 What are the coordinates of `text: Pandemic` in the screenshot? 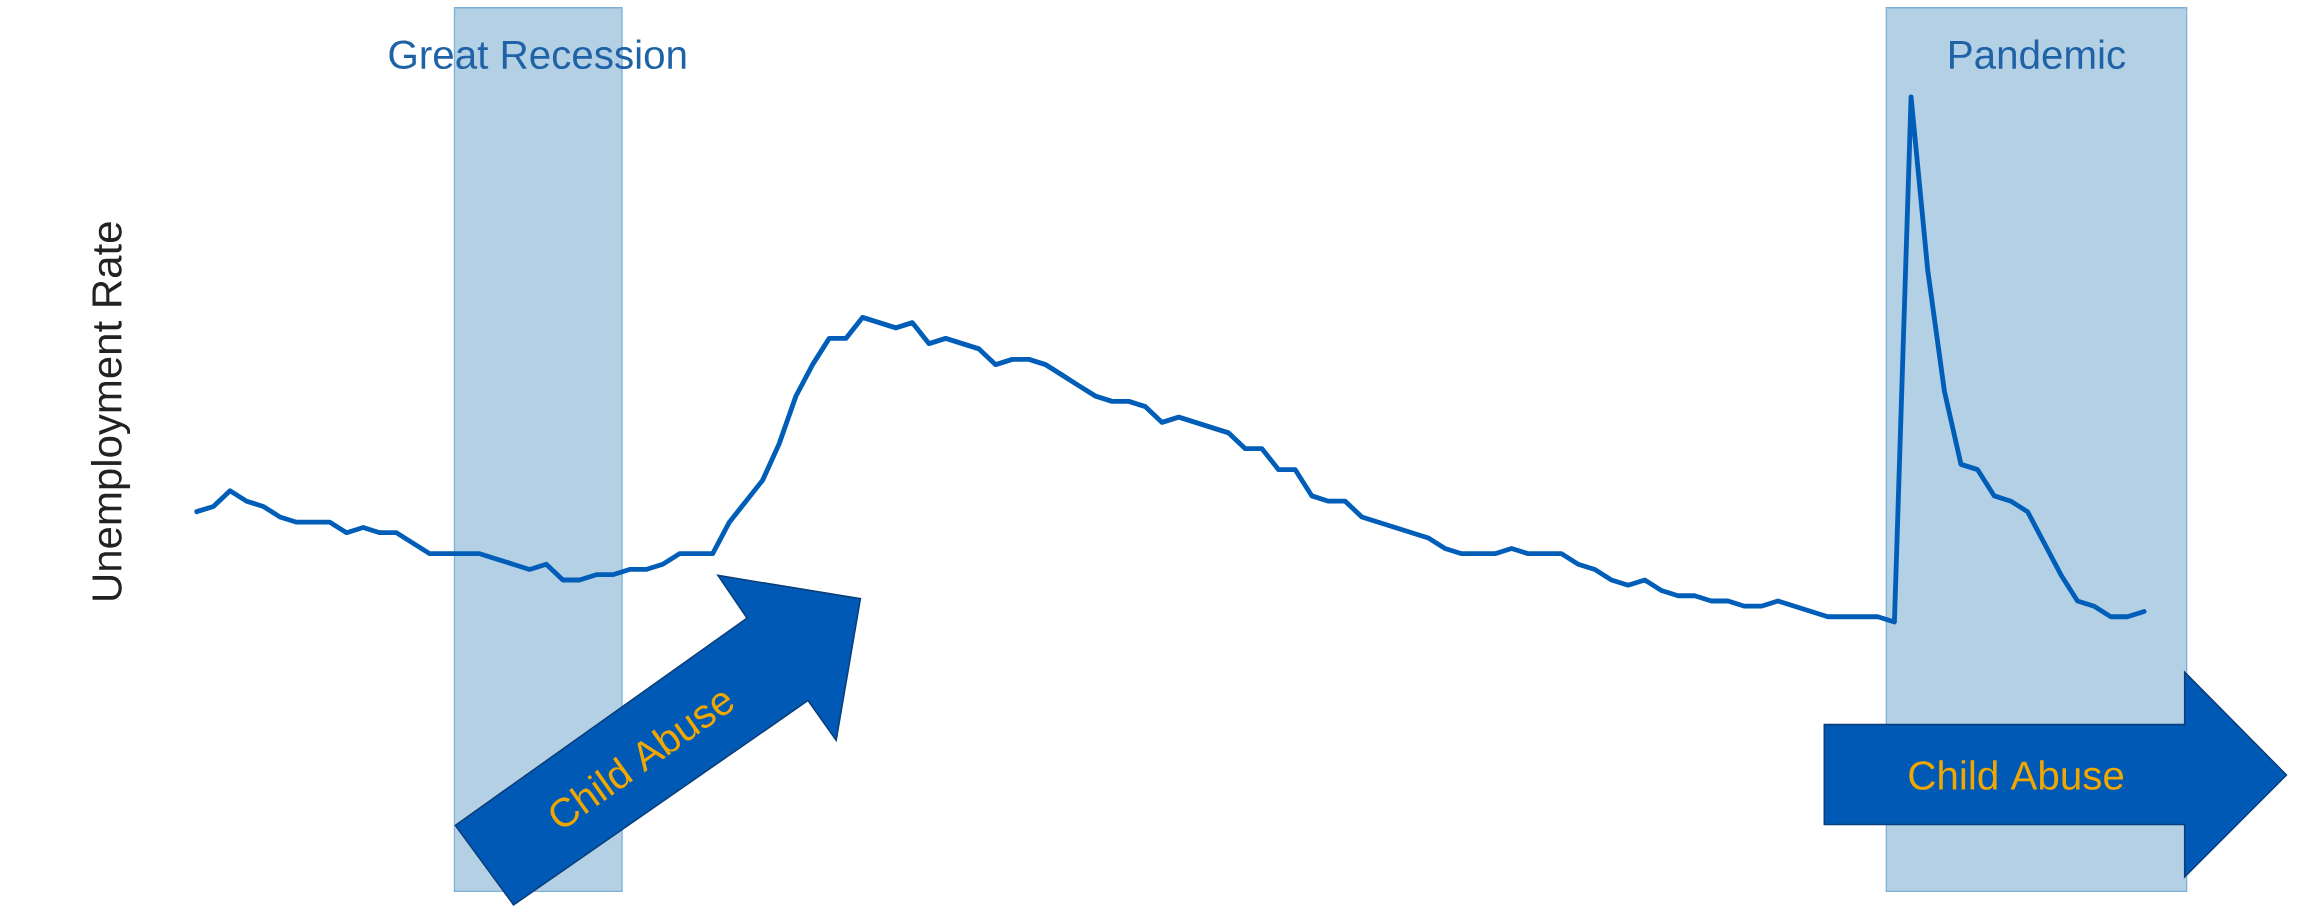 It's located at (2038, 54).